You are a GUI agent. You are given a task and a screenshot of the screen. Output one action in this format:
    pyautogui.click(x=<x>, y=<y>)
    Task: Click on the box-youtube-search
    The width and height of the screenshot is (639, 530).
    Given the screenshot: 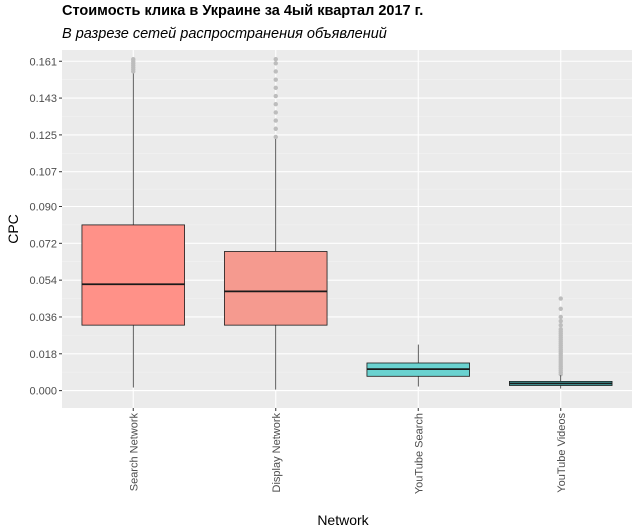 What is the action you would take?
    pyautogui.click(x=418, y=365)
    